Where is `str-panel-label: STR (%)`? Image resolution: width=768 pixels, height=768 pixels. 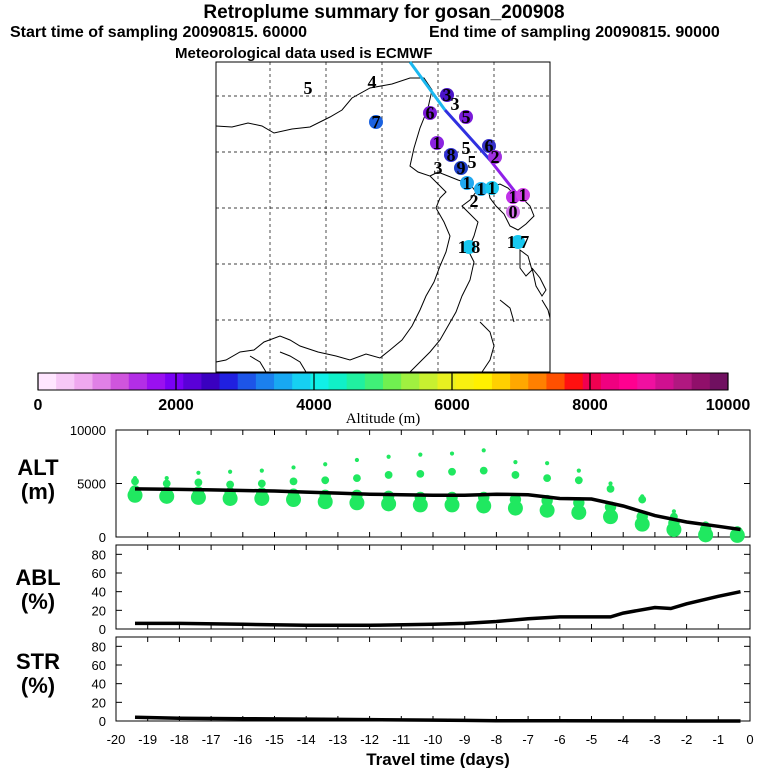
str-panel-label: STR (%) is located at coordinates (38, 674).